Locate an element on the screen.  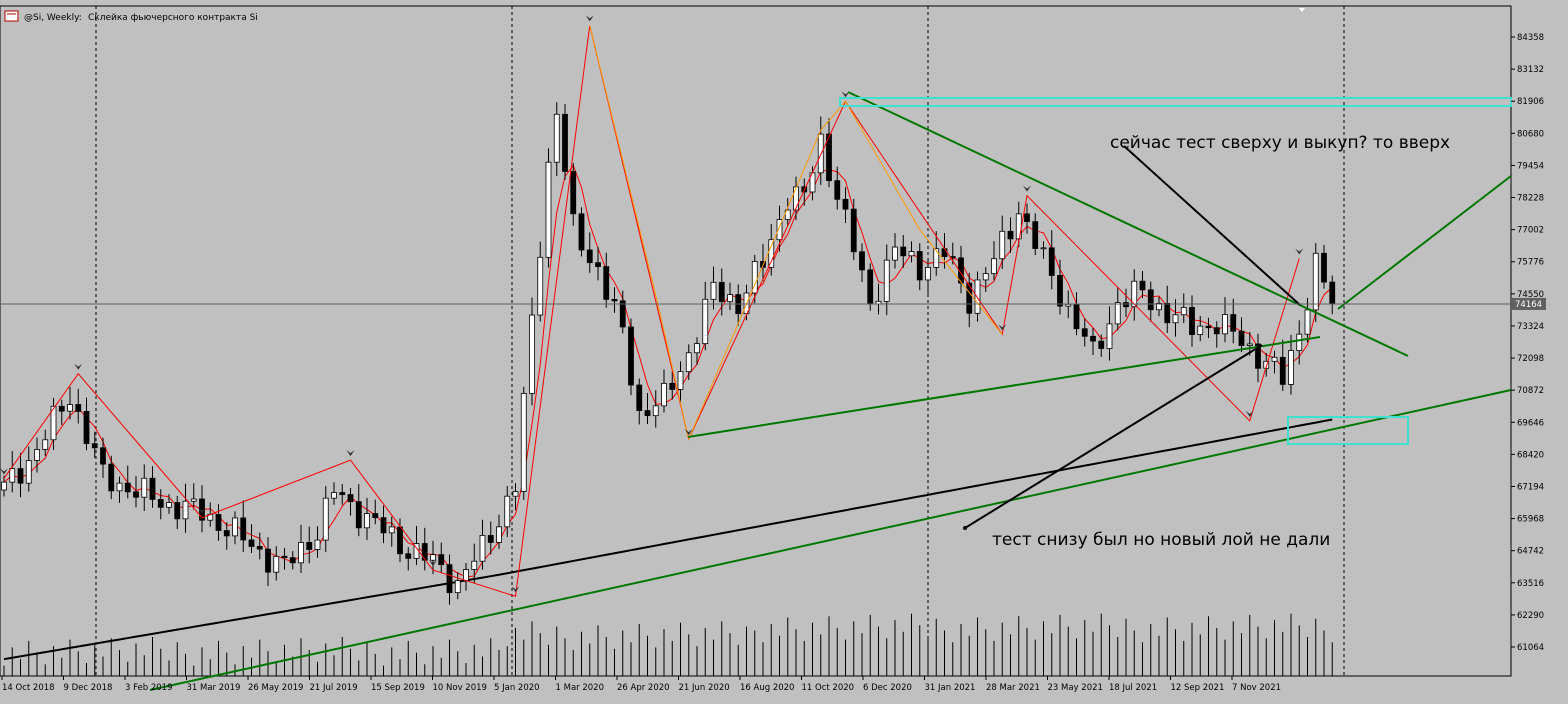
current-price-label: 74164 is located at coordinates (1528, 305).